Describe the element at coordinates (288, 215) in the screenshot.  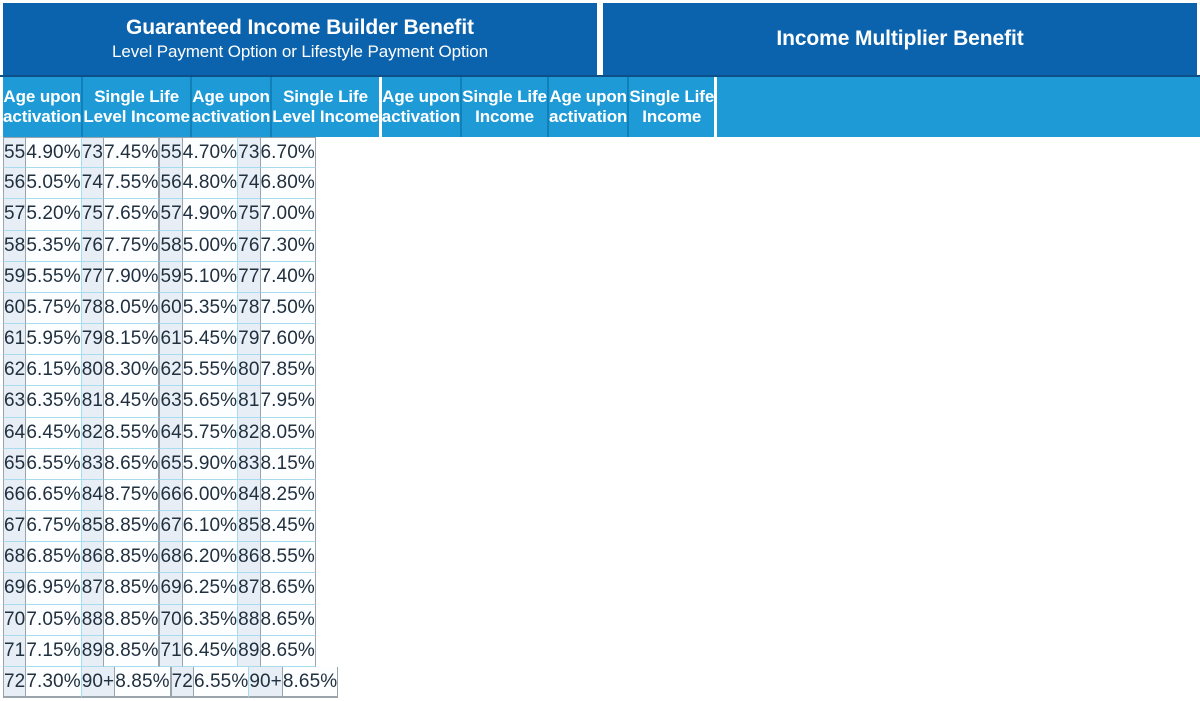
I see `cell-imb-value-2: 7.00%` at that location.